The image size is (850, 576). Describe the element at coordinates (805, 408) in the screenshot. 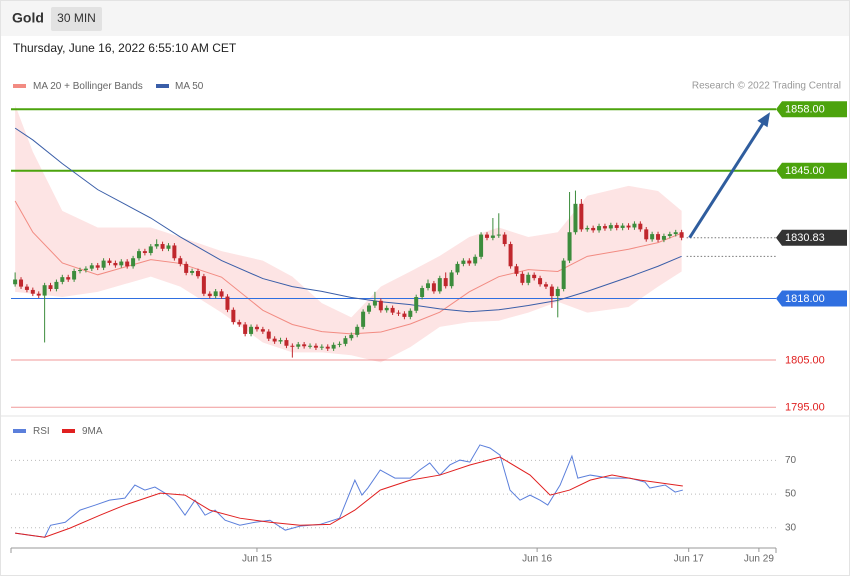

I see `level-label: 1795.00` at that location.